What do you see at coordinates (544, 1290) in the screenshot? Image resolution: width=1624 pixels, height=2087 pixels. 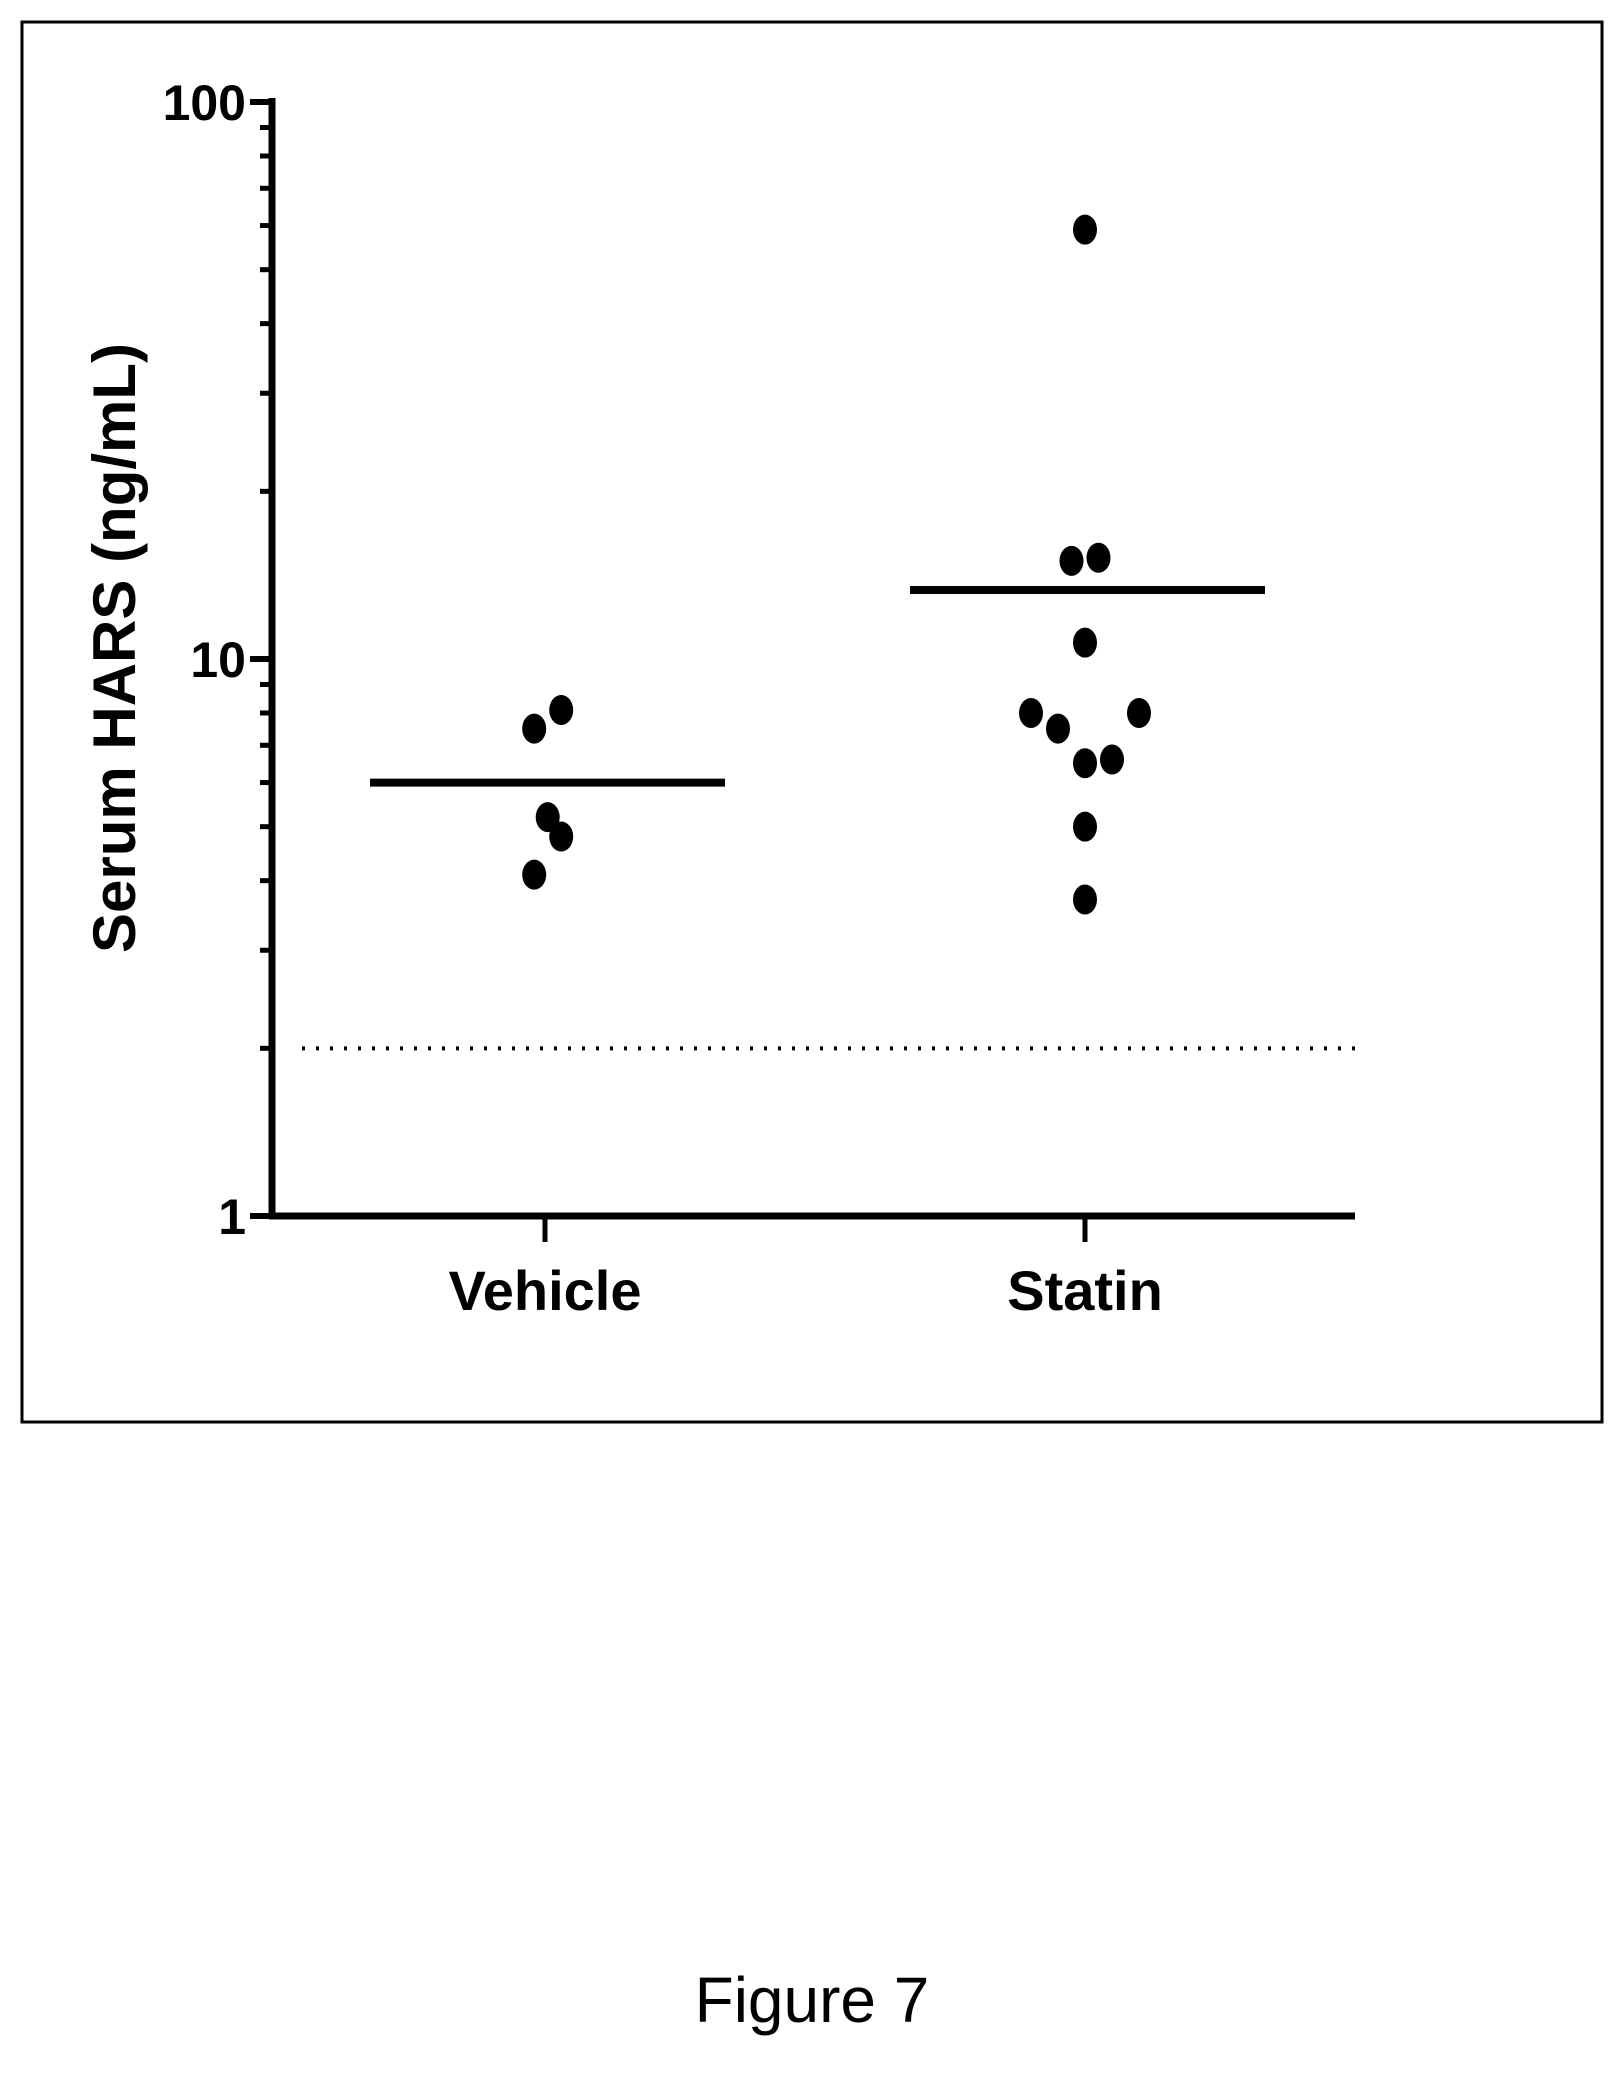 I see `x-tick-label: Vehicle` at bounding box center [544, 1290].